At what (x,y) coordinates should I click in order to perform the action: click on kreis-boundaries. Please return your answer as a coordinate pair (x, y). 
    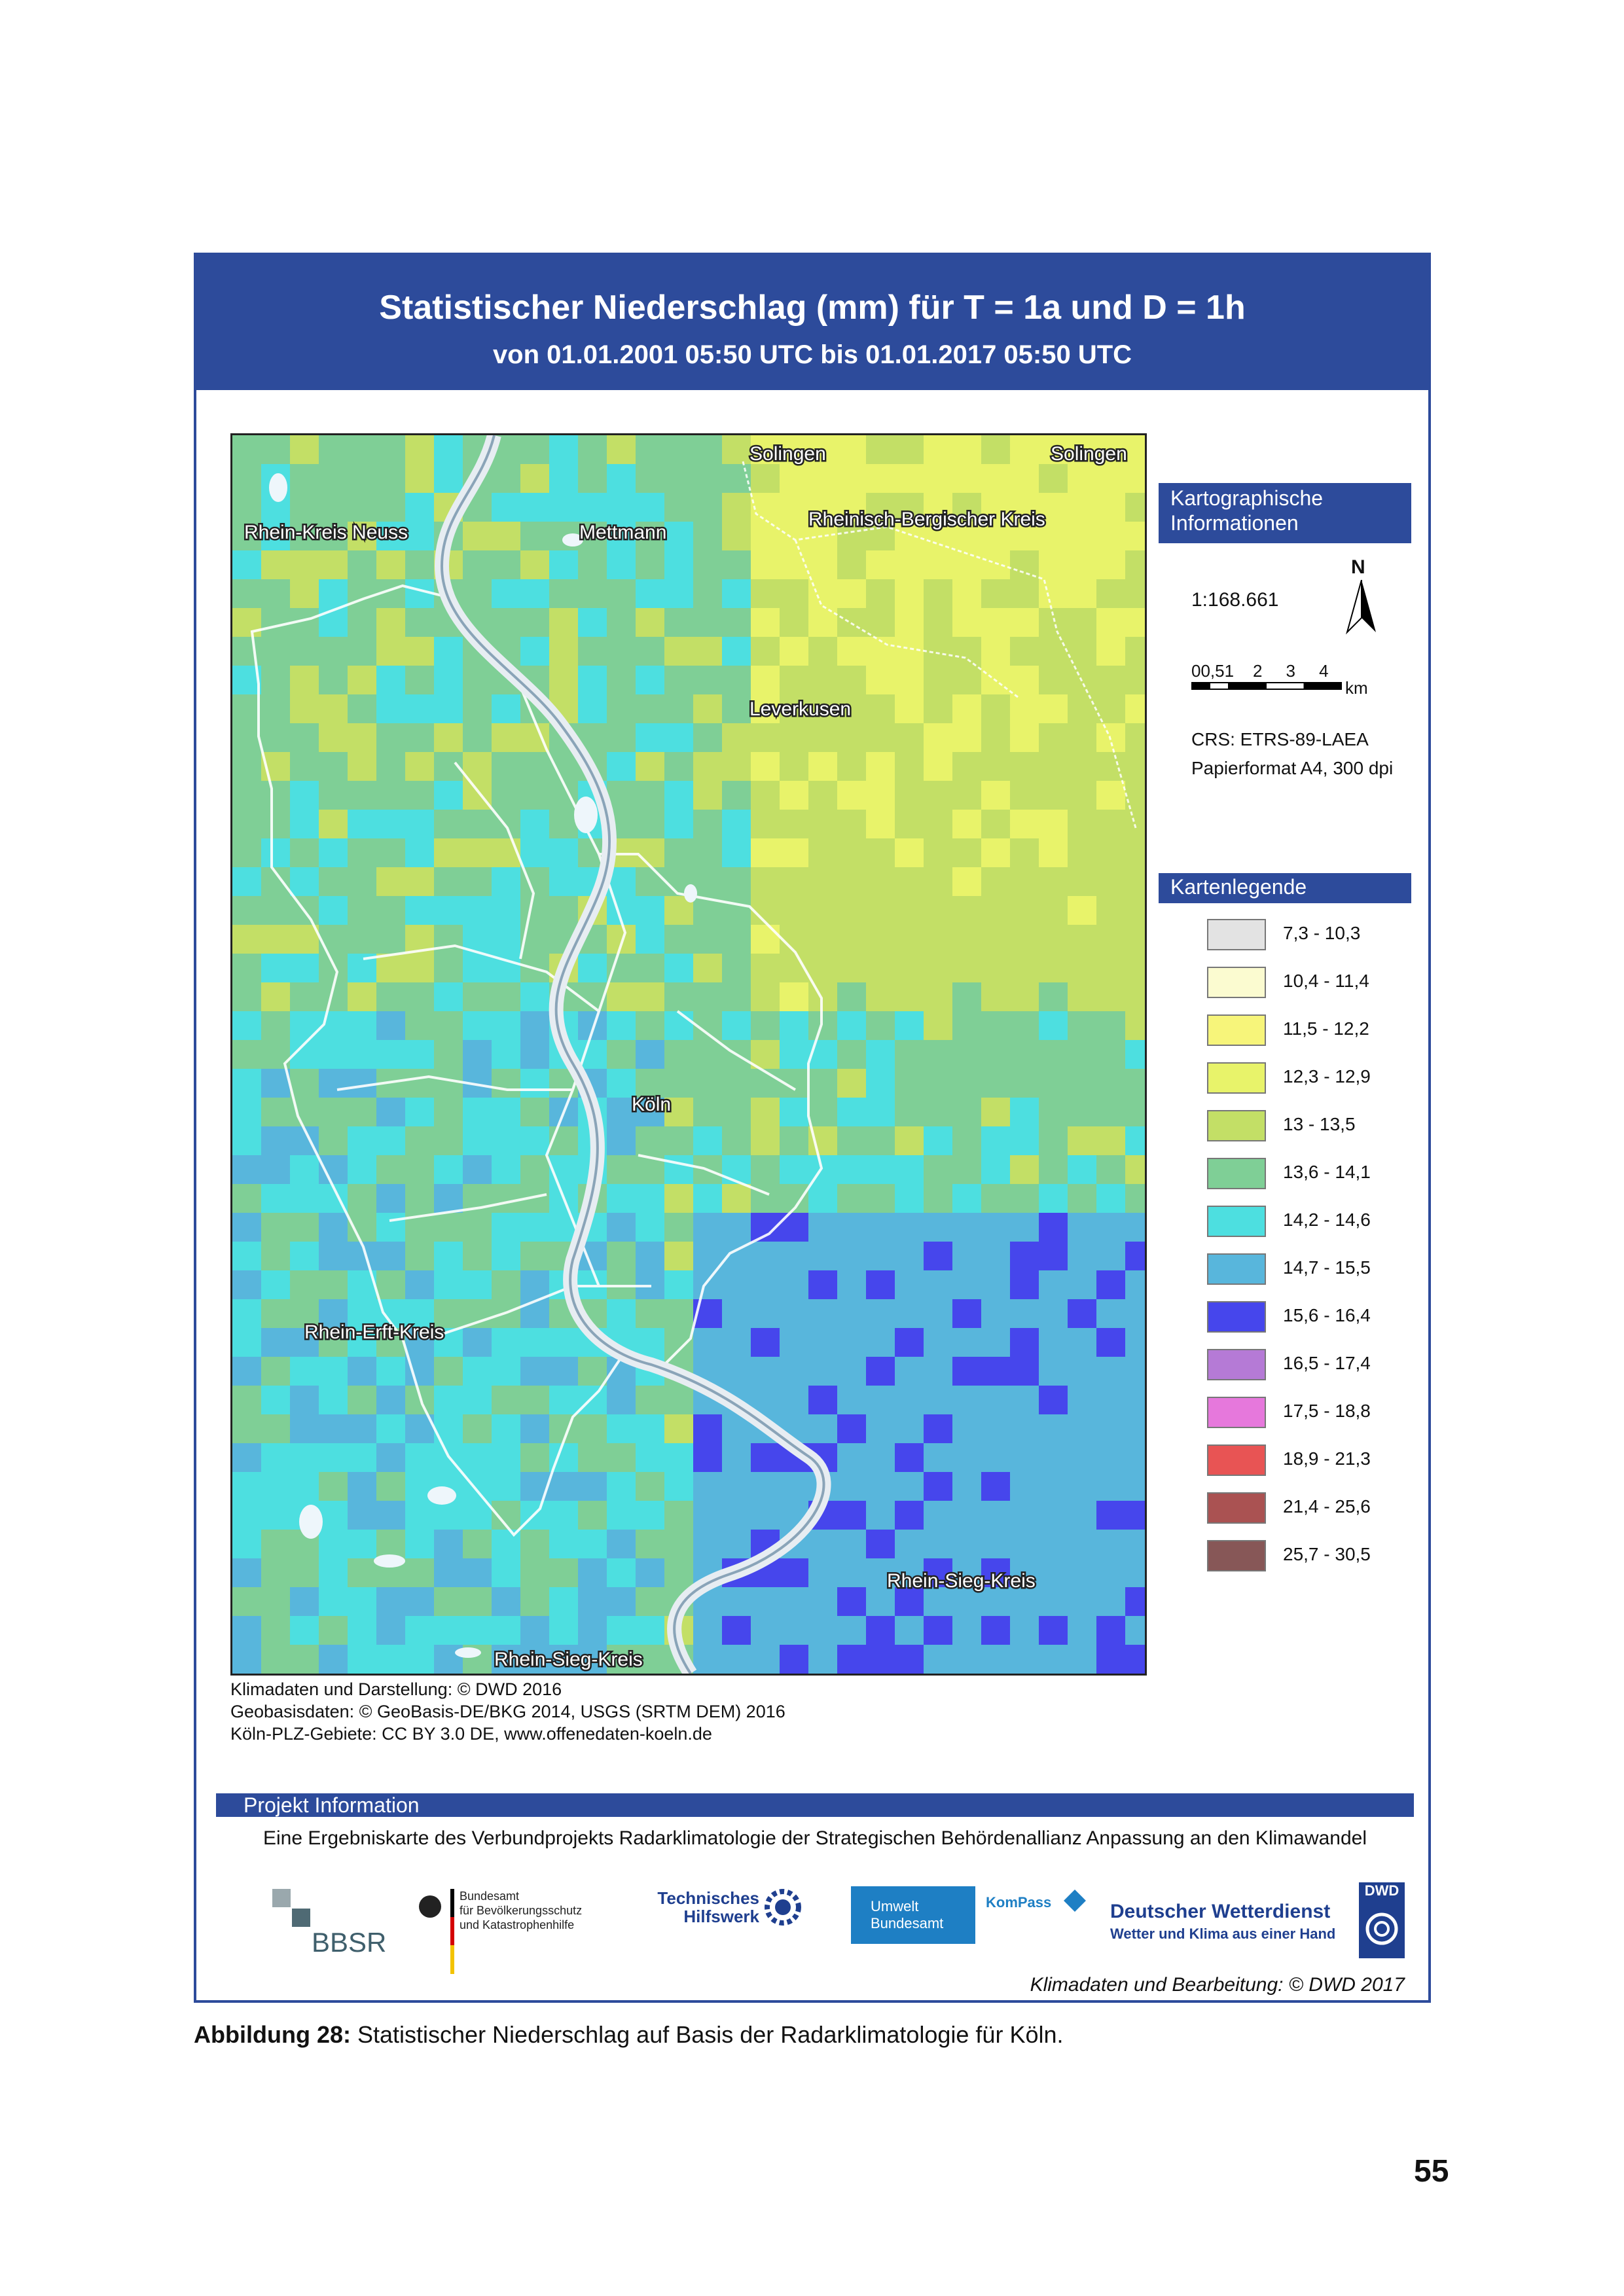
    Looking at the image, I should click on (939, 645).